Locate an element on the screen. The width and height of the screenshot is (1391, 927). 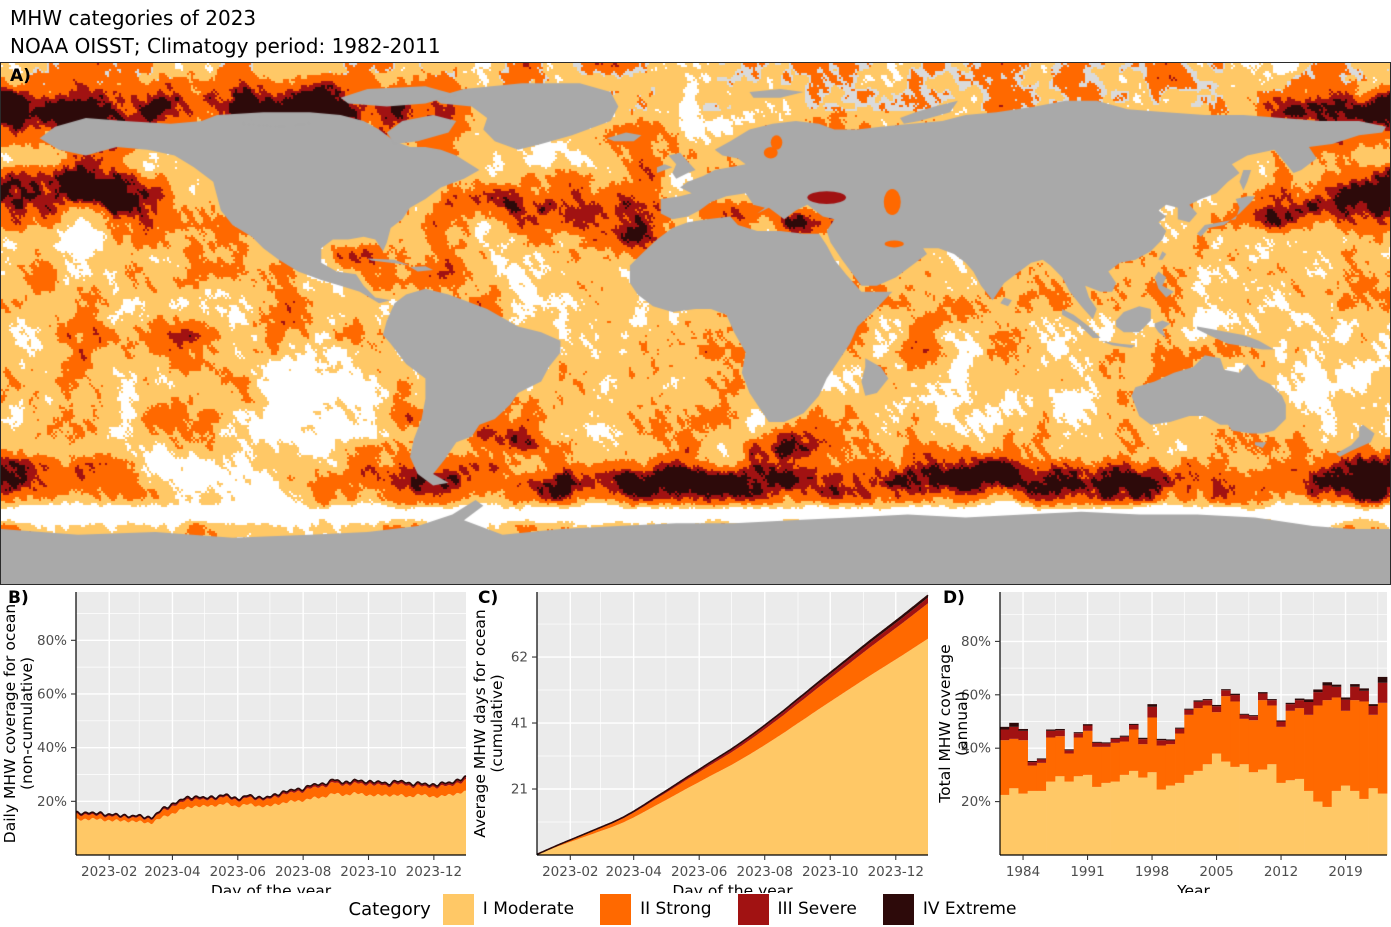
bar-1994-moderate is located at coordinates (1115, 818).